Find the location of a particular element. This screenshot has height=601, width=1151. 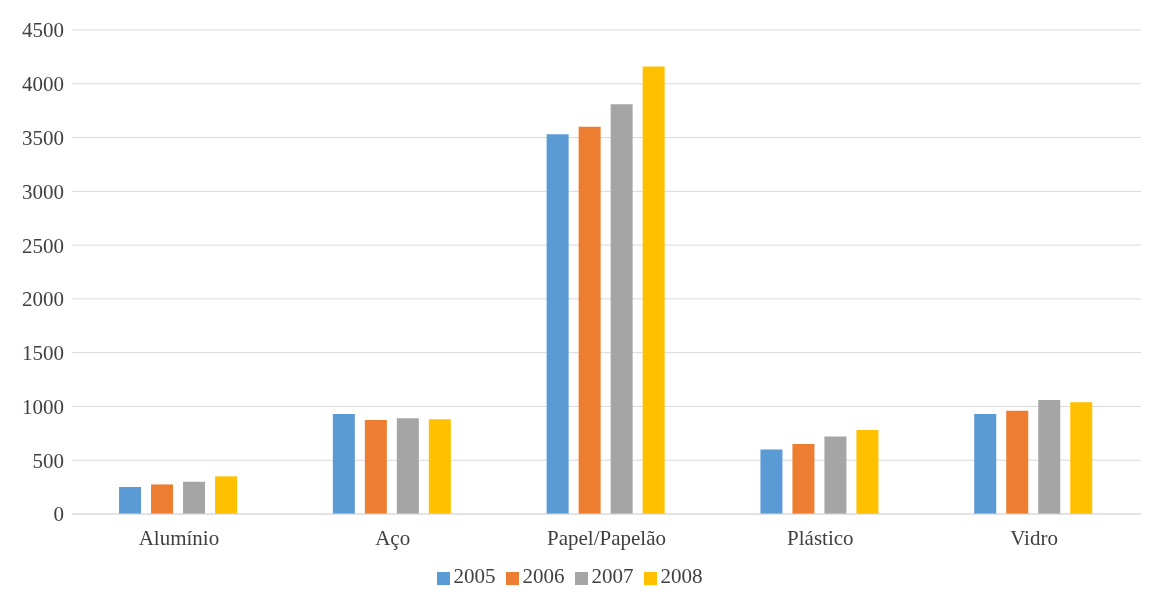

y-tick-label: 500 is located at coordinates (48, 460).